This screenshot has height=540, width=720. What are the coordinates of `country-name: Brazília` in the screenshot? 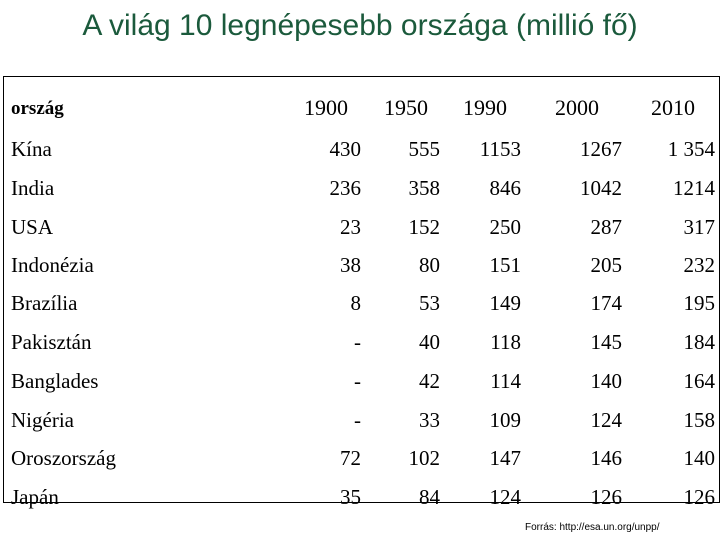 It's located at (44, 303).